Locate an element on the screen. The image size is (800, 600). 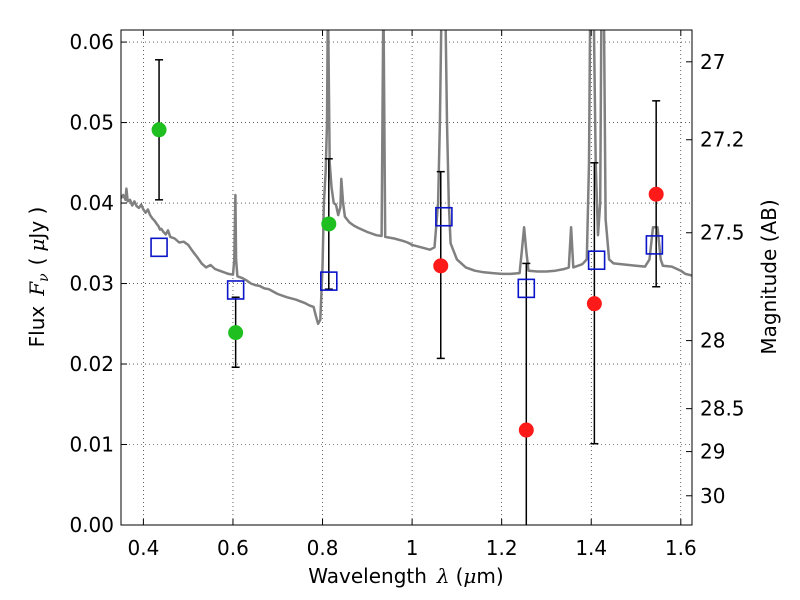
y2-tick-label: 30 is located at coordinates (712, 496).